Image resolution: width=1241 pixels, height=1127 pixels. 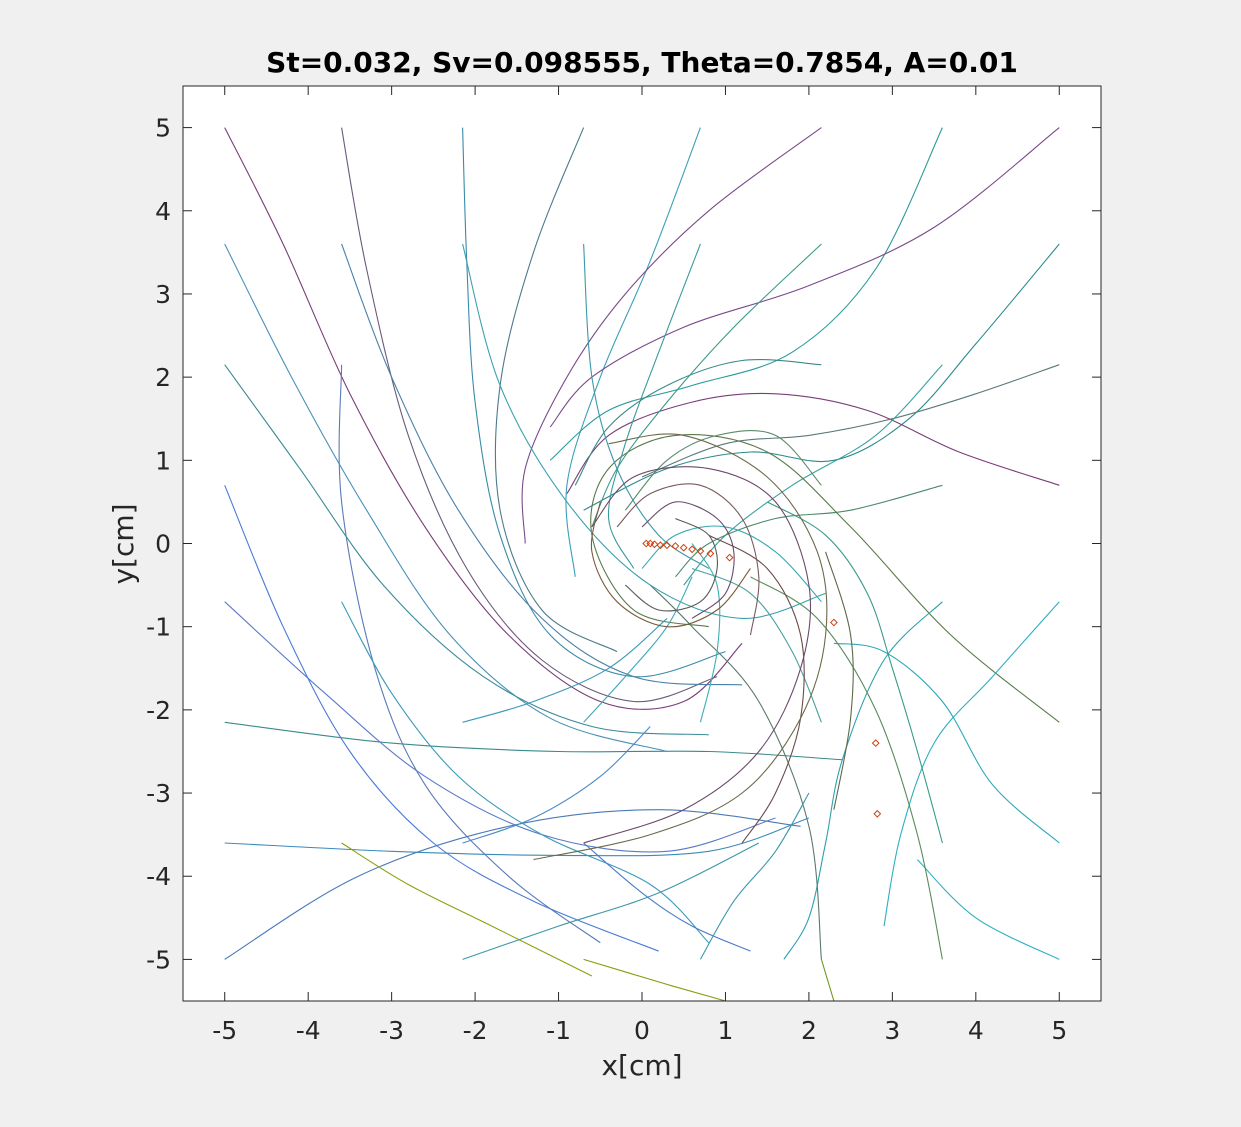 I want to click on x-tick-label: 2, so click(x=809, y=1030).